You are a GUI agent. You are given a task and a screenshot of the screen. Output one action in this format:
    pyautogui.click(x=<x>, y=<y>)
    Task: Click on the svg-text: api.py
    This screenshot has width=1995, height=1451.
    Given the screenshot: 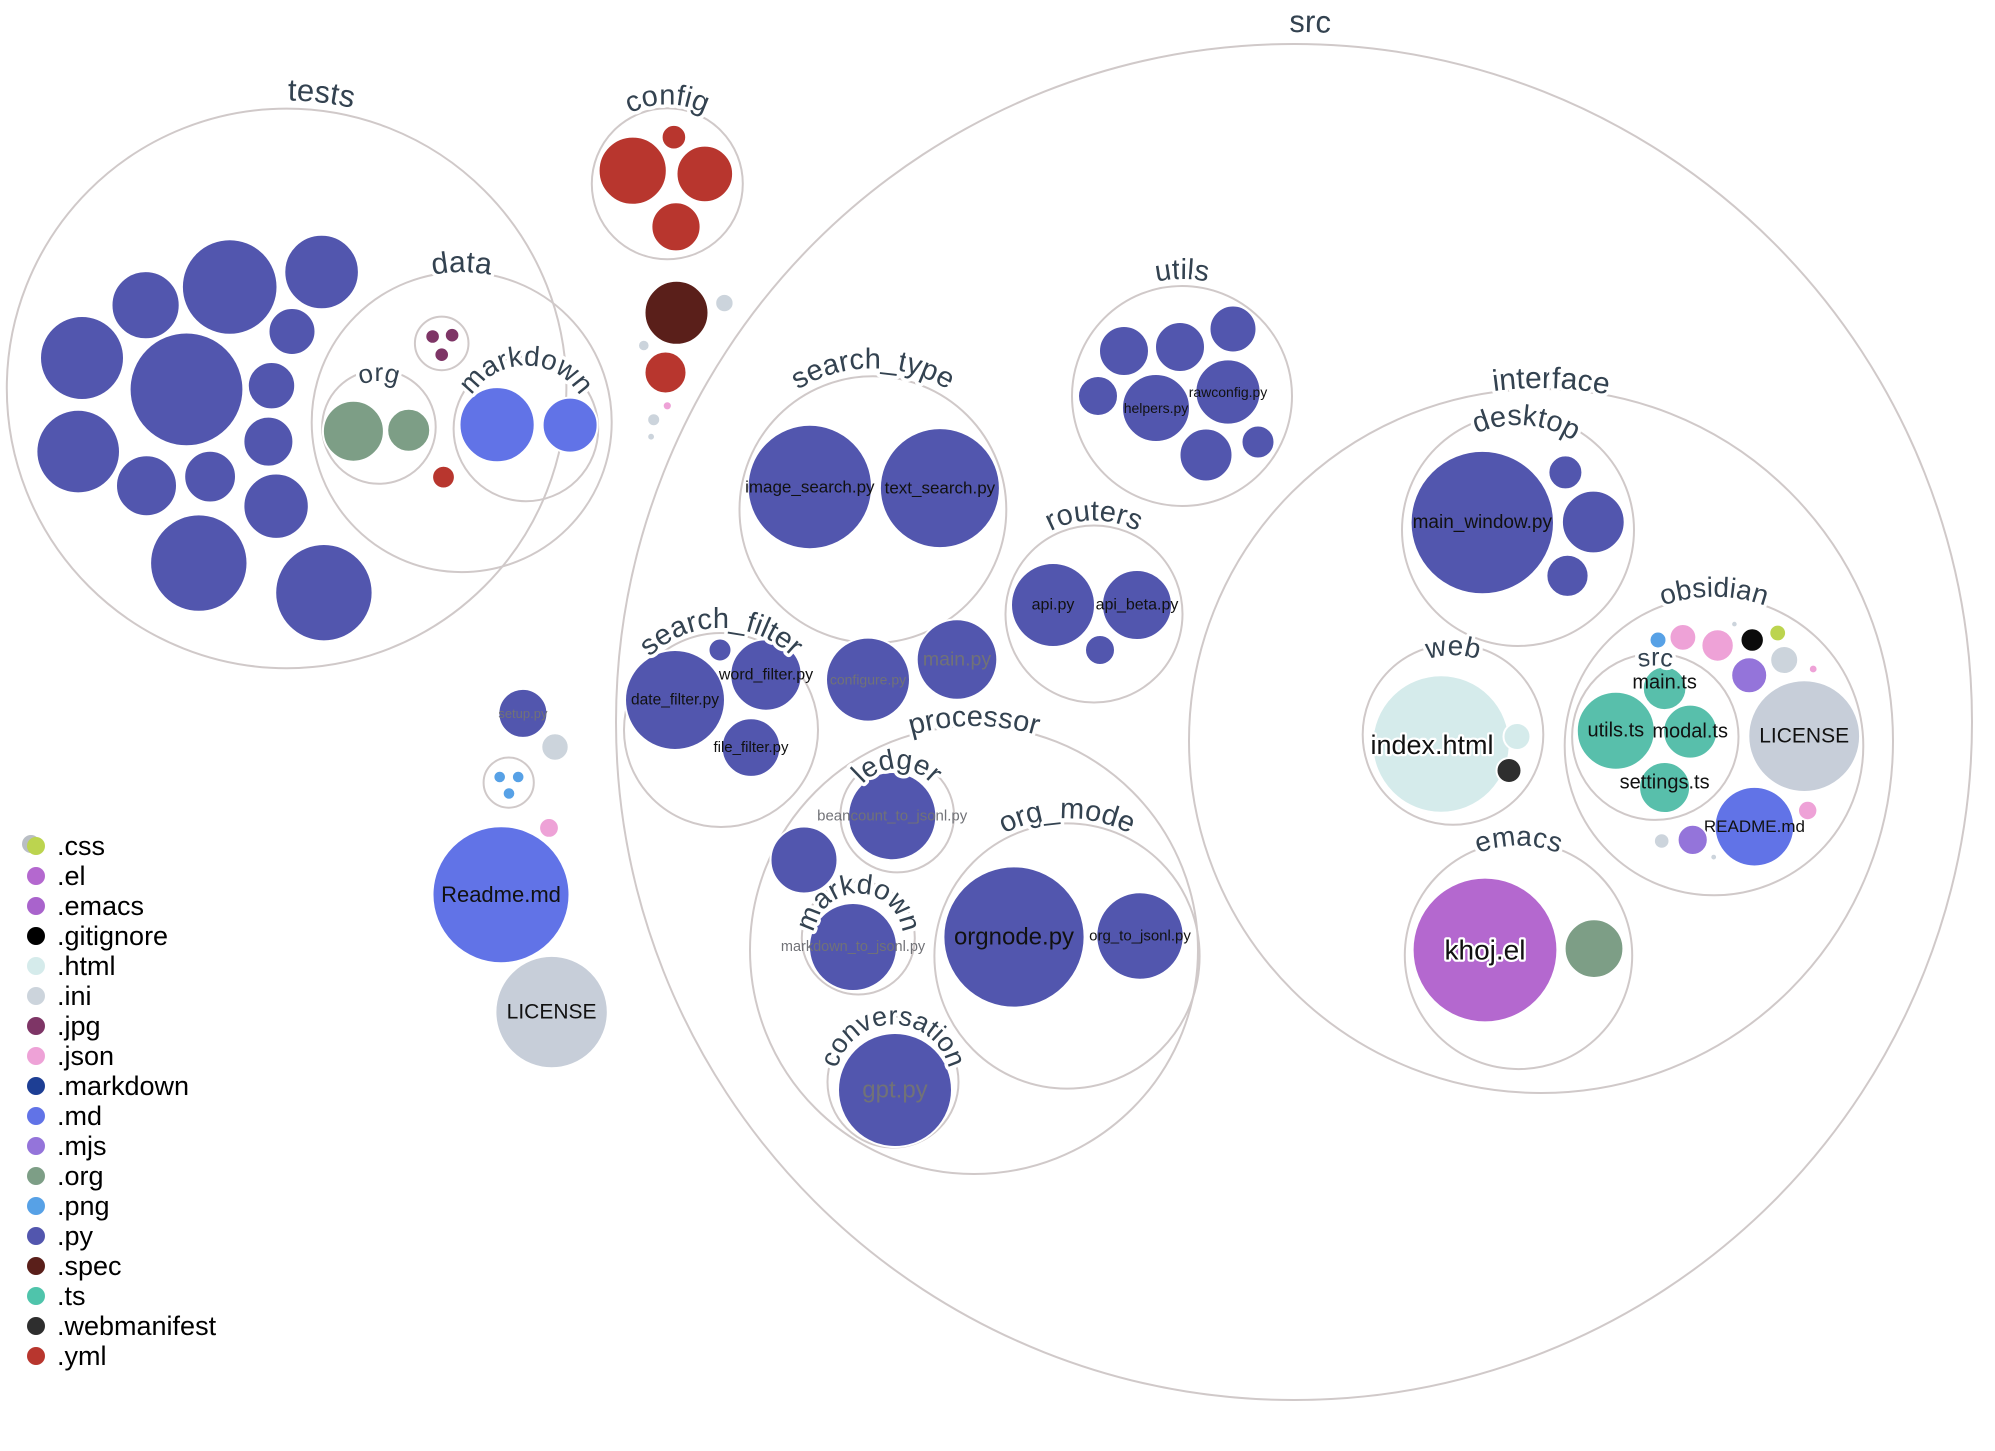 What is the action you would take?
    pyautogui.click(x=1053, y=605)
    